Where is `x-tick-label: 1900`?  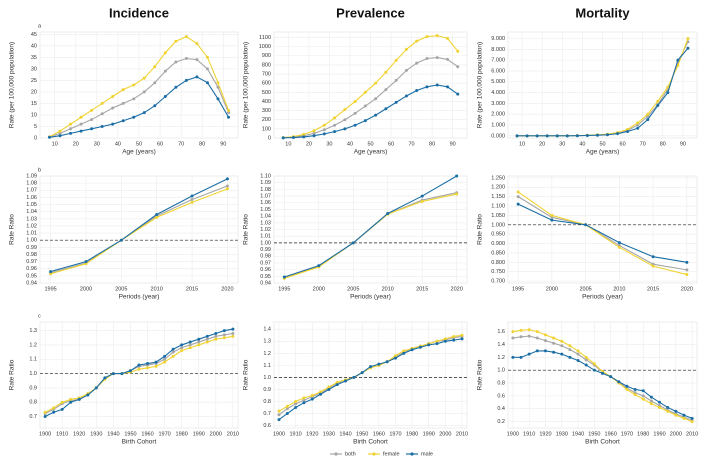
x-tick-label: 1900 is located at coordinates (279, 434).